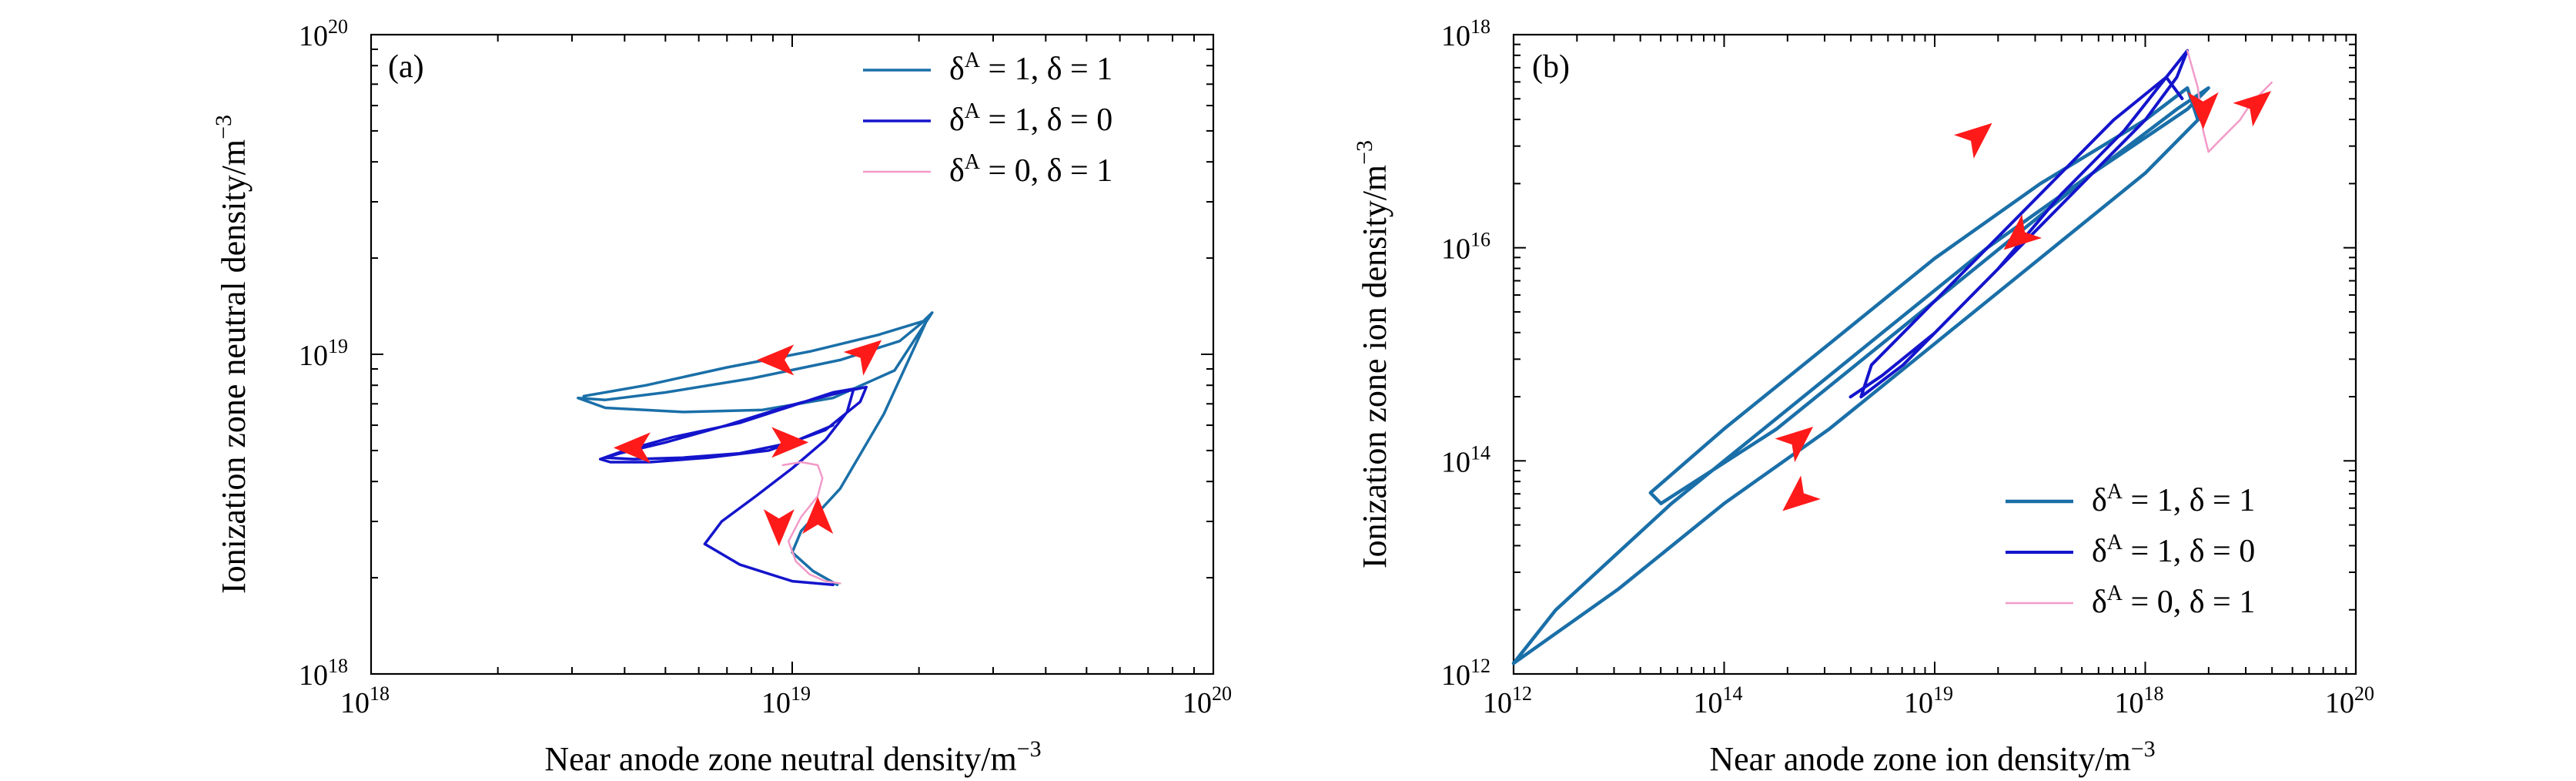 The image size is (2576, 781). Describe the element at coordinates (232, 355) in the screenshot. I see `panel-a-ylabel: Ionization zone neutral density/m−3` at that location.